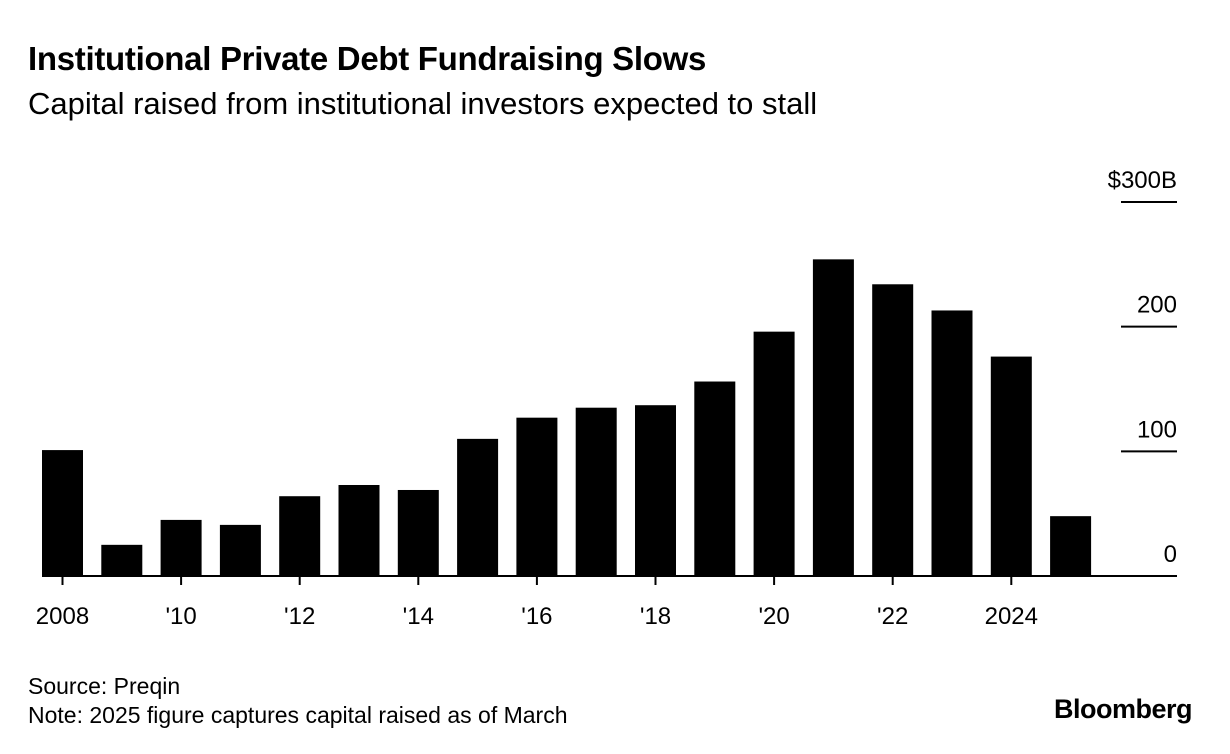 This screenshot has height=754, width=1230. Describe the element at coordinates (536, 616) in the screenshot. I see `x-tick-label-2016: '16` at that location.